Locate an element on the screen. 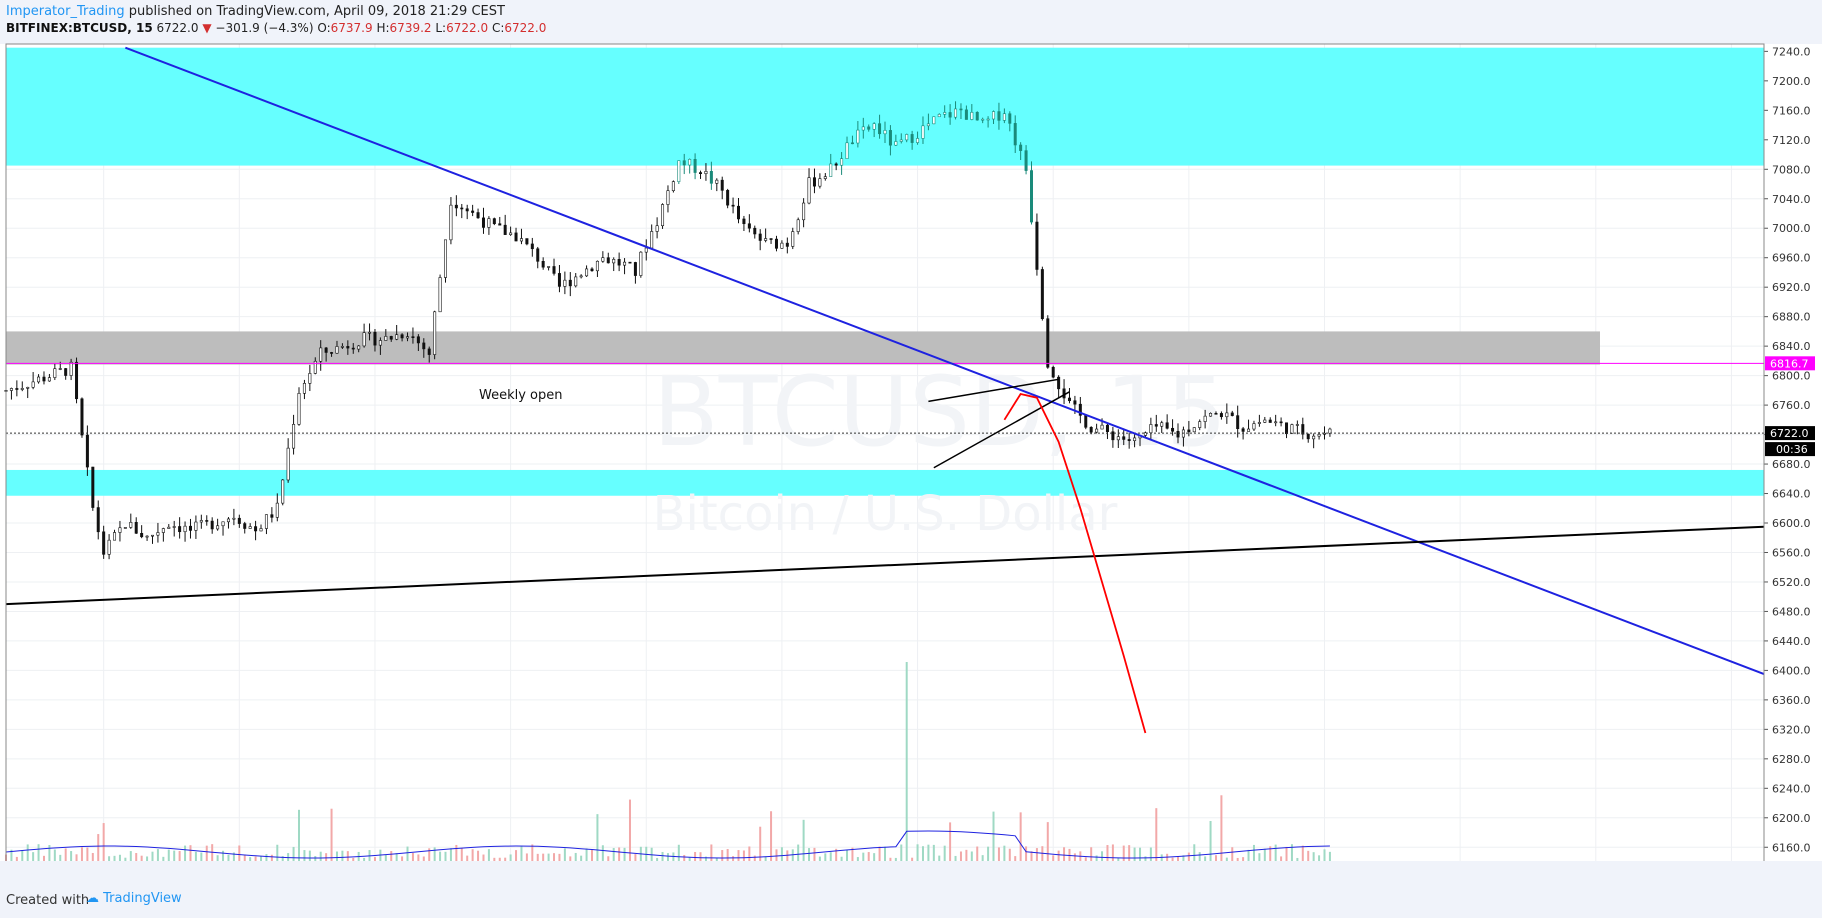 This screenshot has width=1822, height=918. weekly-open-label: Weekly open is located at coordinates (521, 395).